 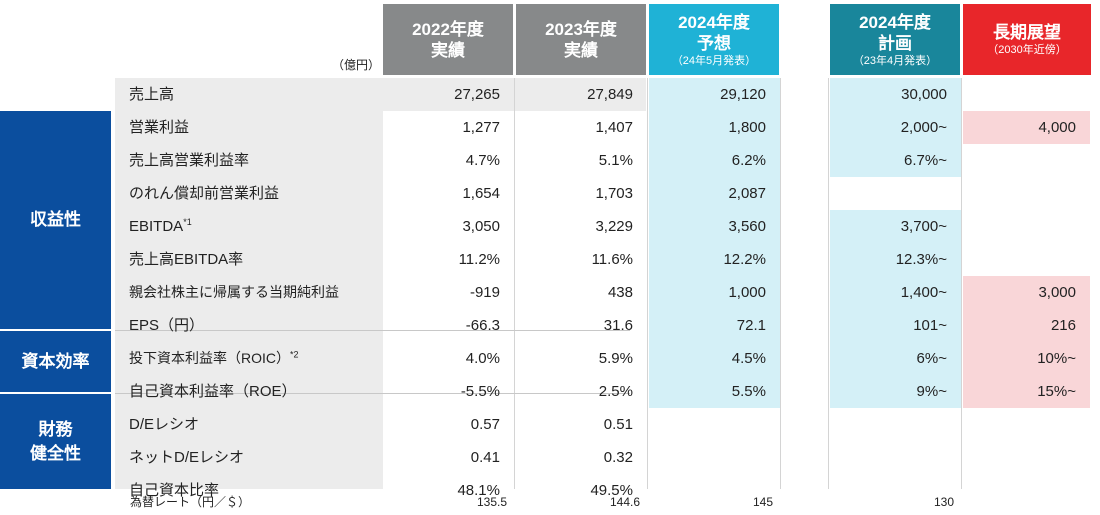 I want to click on cell-p2024: 9%~, so click(x=895, y=391).